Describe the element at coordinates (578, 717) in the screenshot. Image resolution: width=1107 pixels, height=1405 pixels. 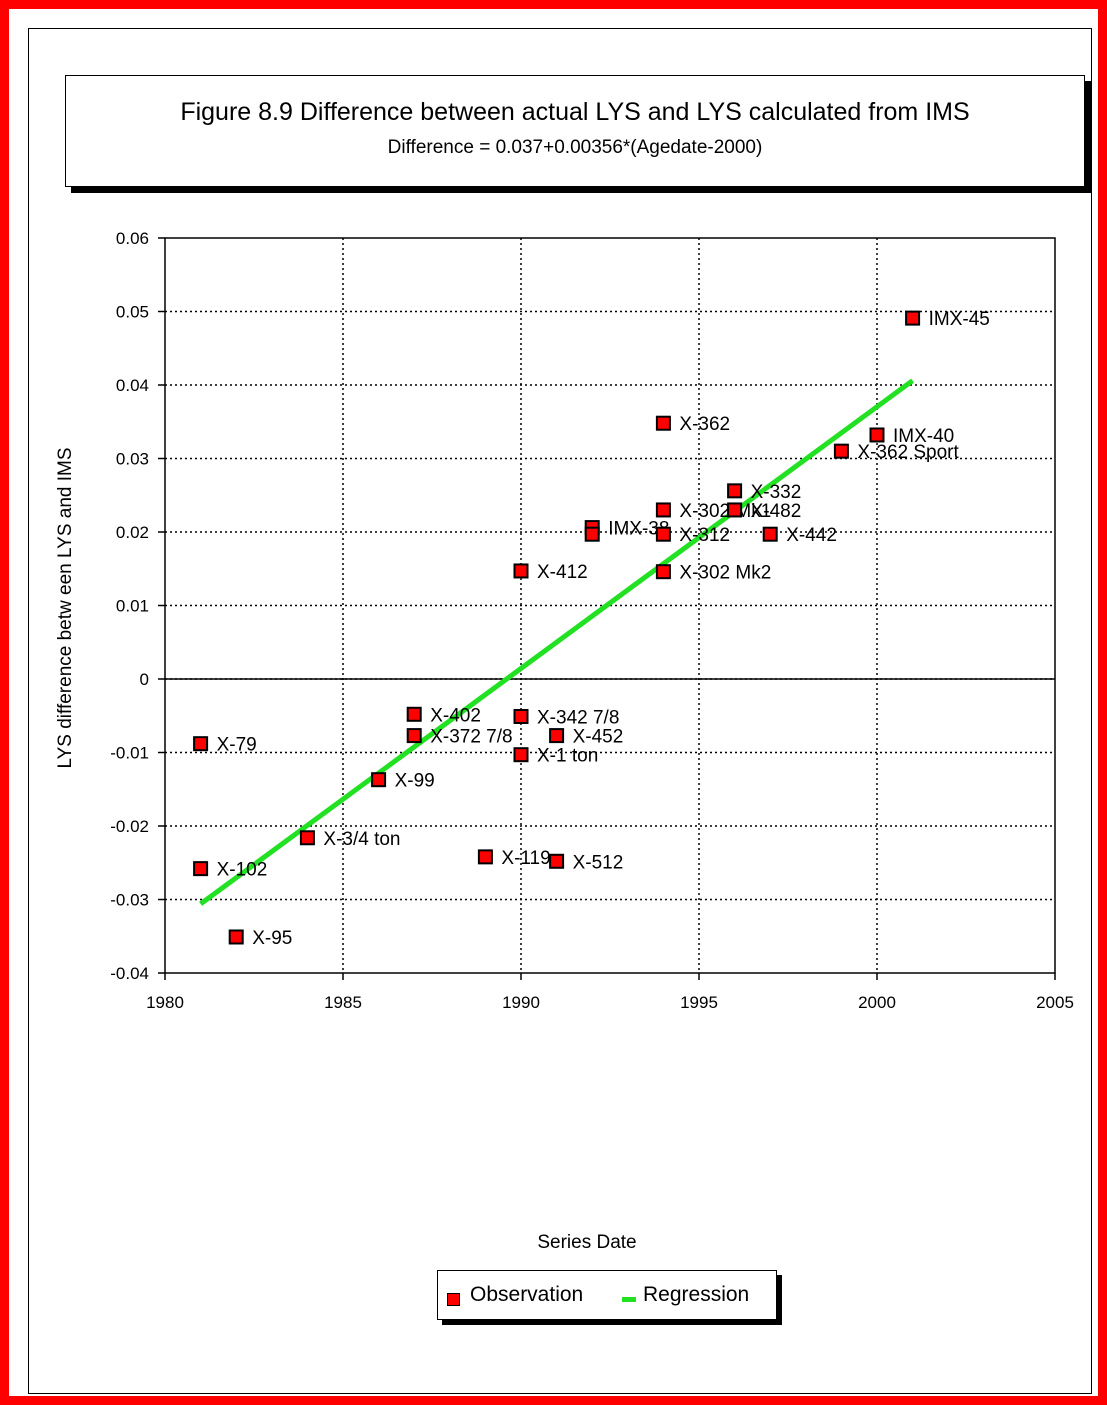
I see `point-label: X-342 7/8` at that location.